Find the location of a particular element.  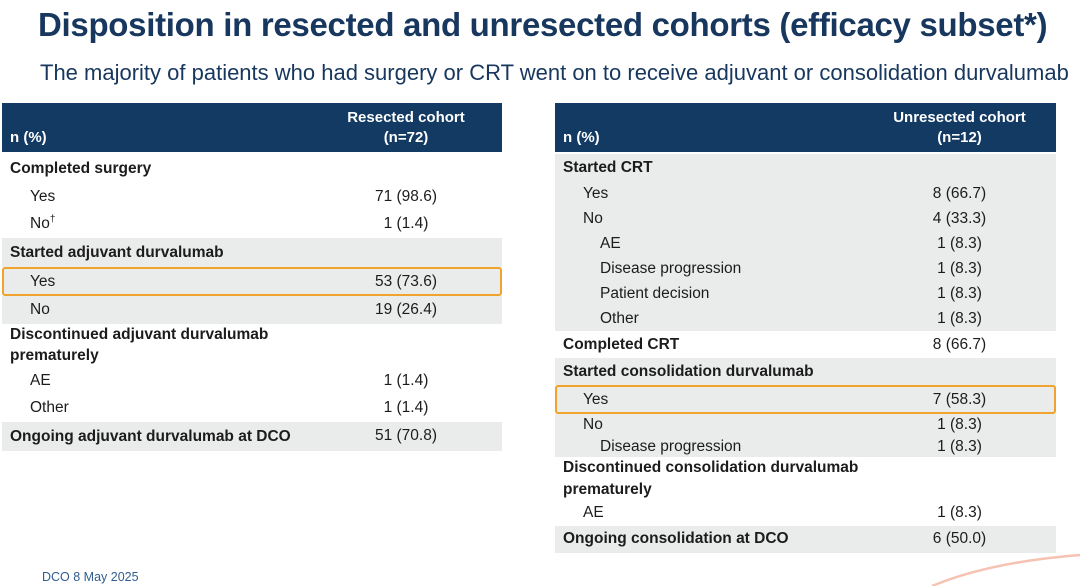

table-row: Completed CRT 8 (66.7) is located at coordinates (805, 344).